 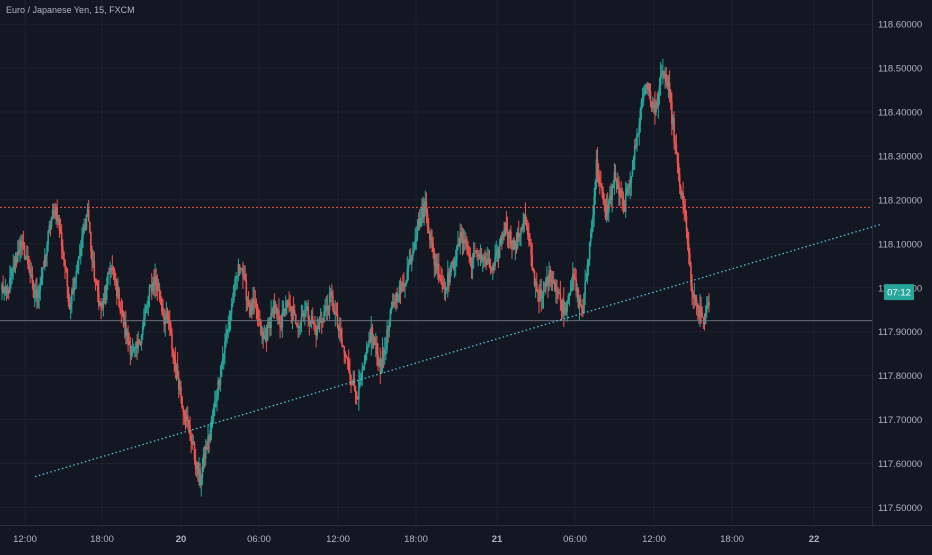 What do you see at coordinates (181, 539) in the screenshot?
I see `time-tick-label: 20` at bounding box center [181, 539].